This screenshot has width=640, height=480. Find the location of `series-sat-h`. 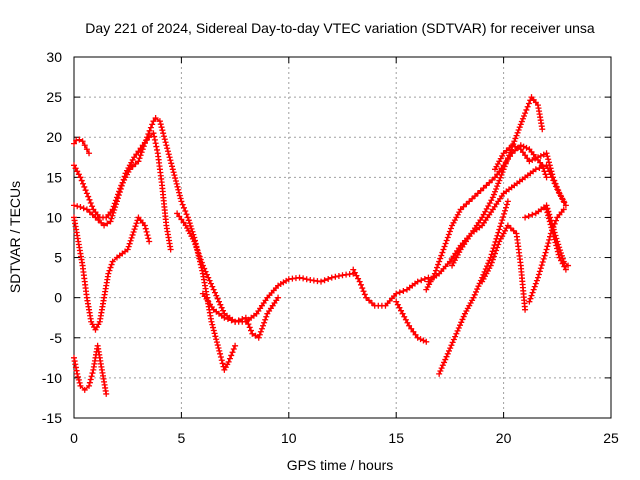

series-sat-h is located at coordinates (391, 287).